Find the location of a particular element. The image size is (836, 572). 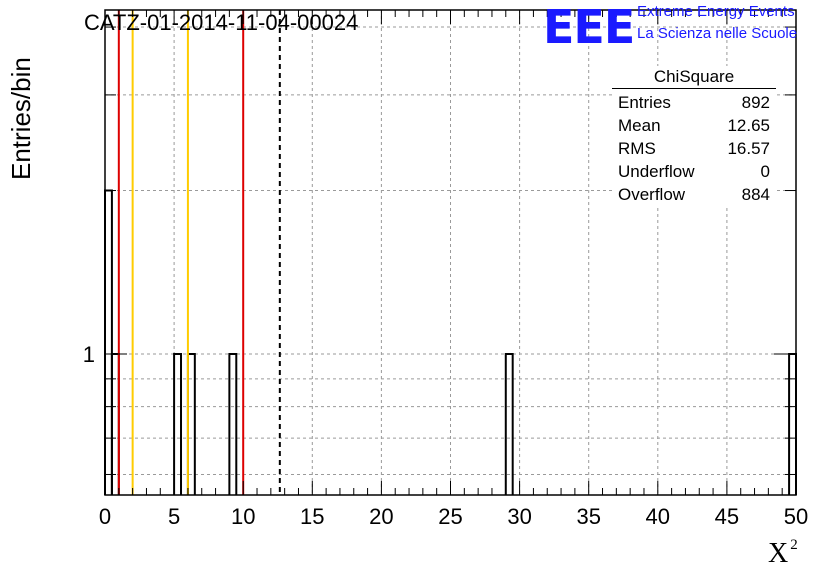

stats-row-underflow: Underflow 0 is located at coordinates (694, 171).